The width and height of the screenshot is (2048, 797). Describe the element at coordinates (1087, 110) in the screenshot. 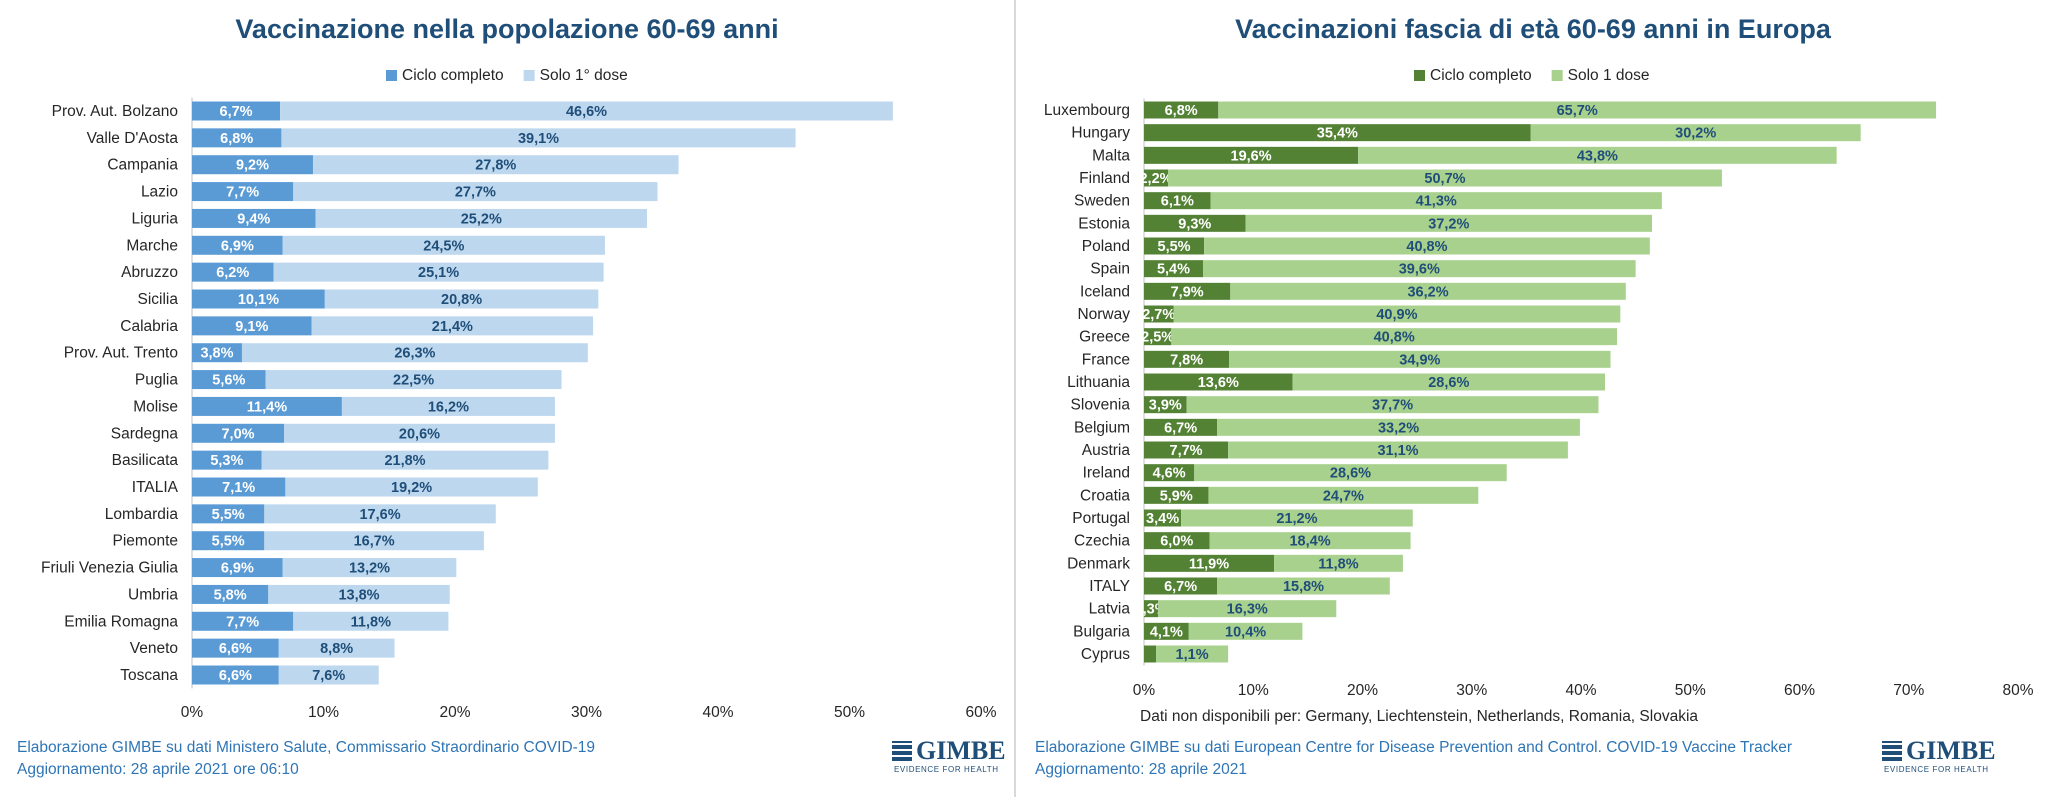

I see `category-label: Luxembourg` at that location.